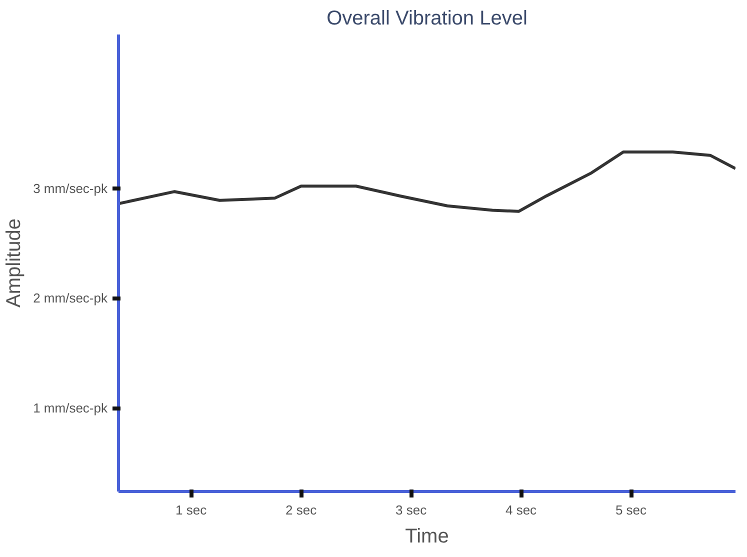  What do you see at coordinates (522, 510) in the screenshot?
I see `x-tick-label: 4 sec` at bounding box center [522, 510].